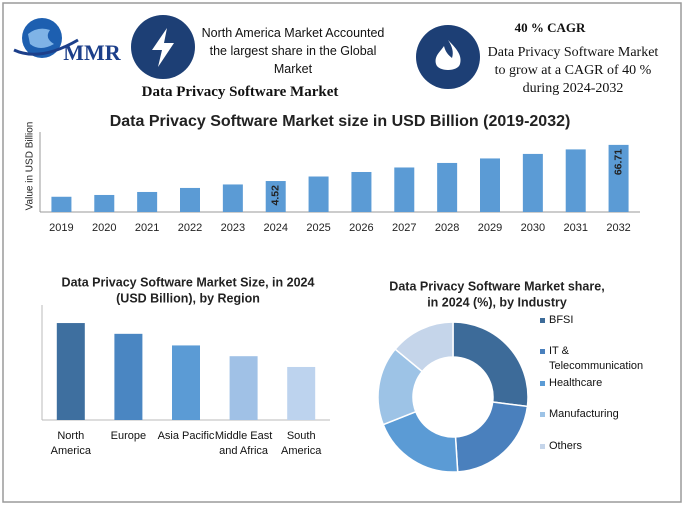 This screenshot has width=685, height=506. I want to click on x-tick-label: 2019, so click(61, 228).